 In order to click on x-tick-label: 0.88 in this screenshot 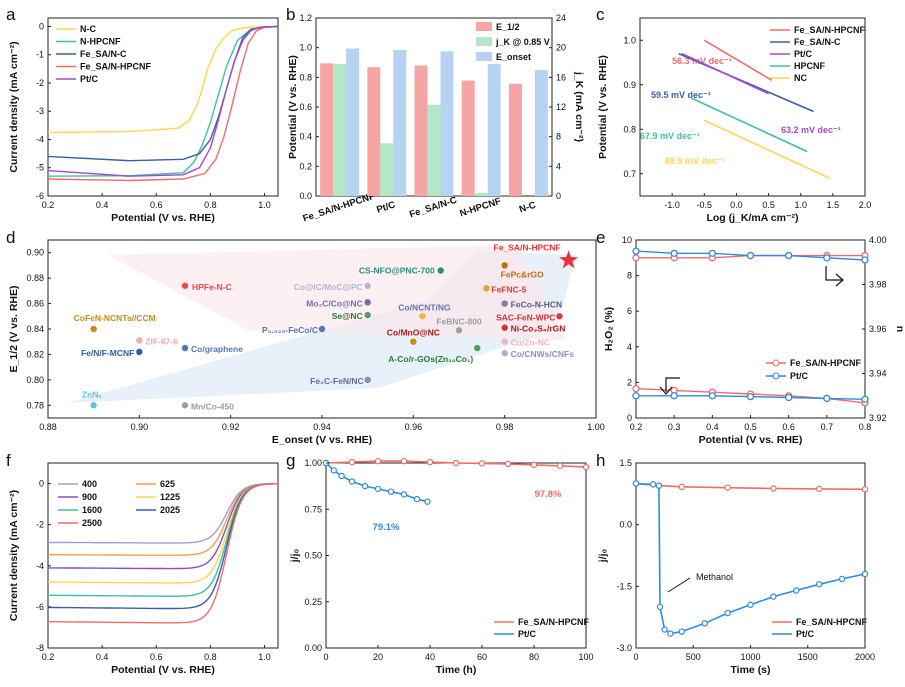, I will do `click(48, 427)`.